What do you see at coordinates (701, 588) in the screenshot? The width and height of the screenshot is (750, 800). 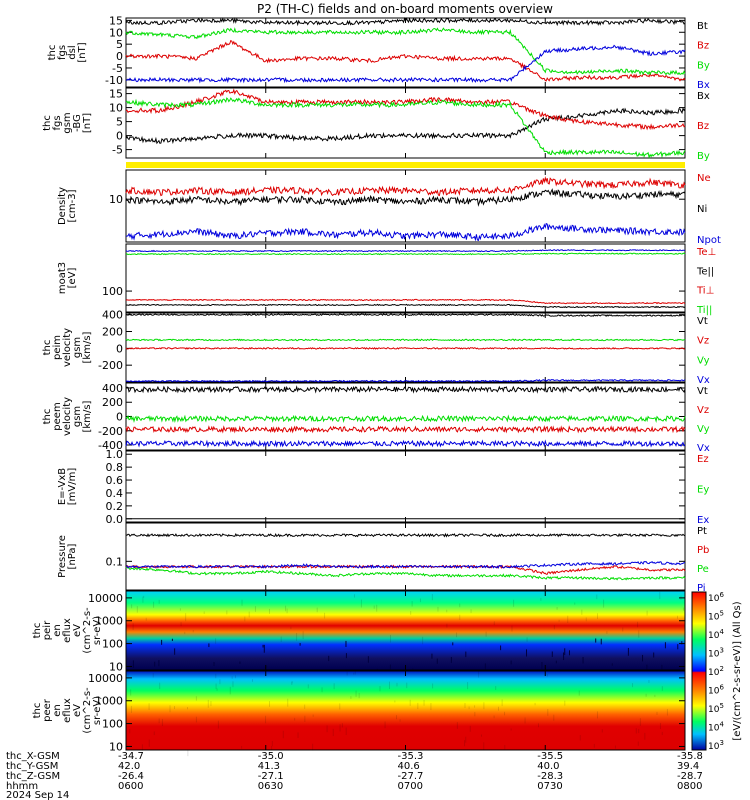 I see `legend-pressure-3: Pi` at bounding box center [701, 588].